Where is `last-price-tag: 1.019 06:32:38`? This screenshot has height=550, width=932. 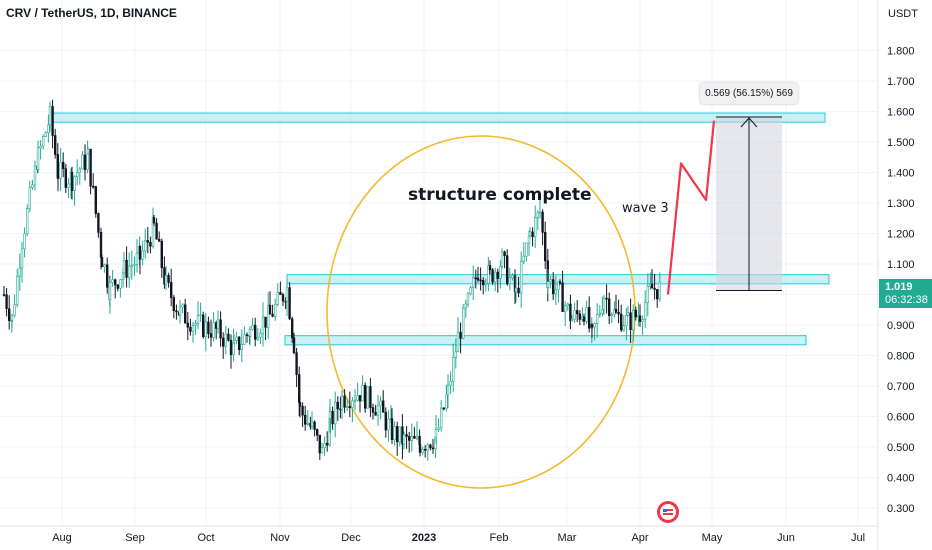
last-price-tag: 1.019 06:32:38 is located at coordinates (905, 293).